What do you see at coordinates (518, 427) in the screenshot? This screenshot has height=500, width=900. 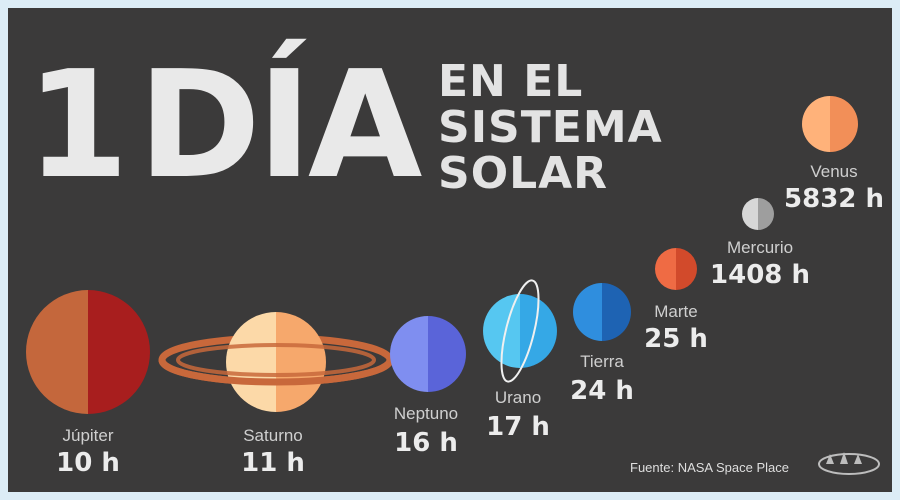 I see `hours-uranus: 17 h` at bounding box center [518, 427].